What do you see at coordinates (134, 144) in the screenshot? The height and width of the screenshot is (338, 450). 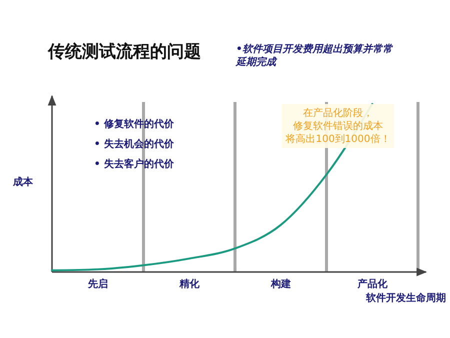 I see `annotation: • 失去机会的代价` at bounding box center [134, 144].